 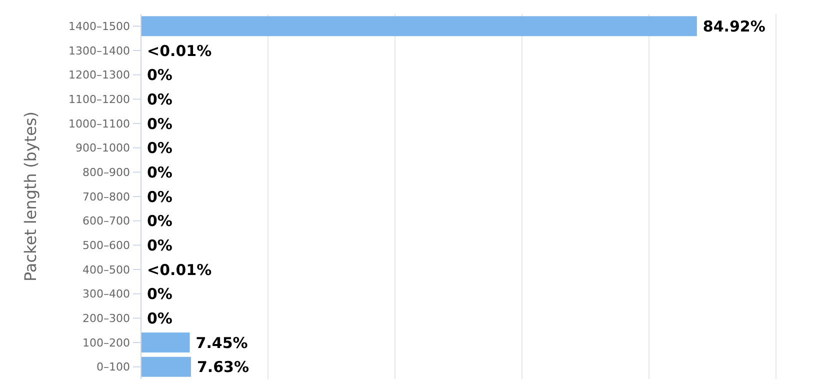 I want to click on y-tick-label: 1400–1500, so click(x=99, y=27).